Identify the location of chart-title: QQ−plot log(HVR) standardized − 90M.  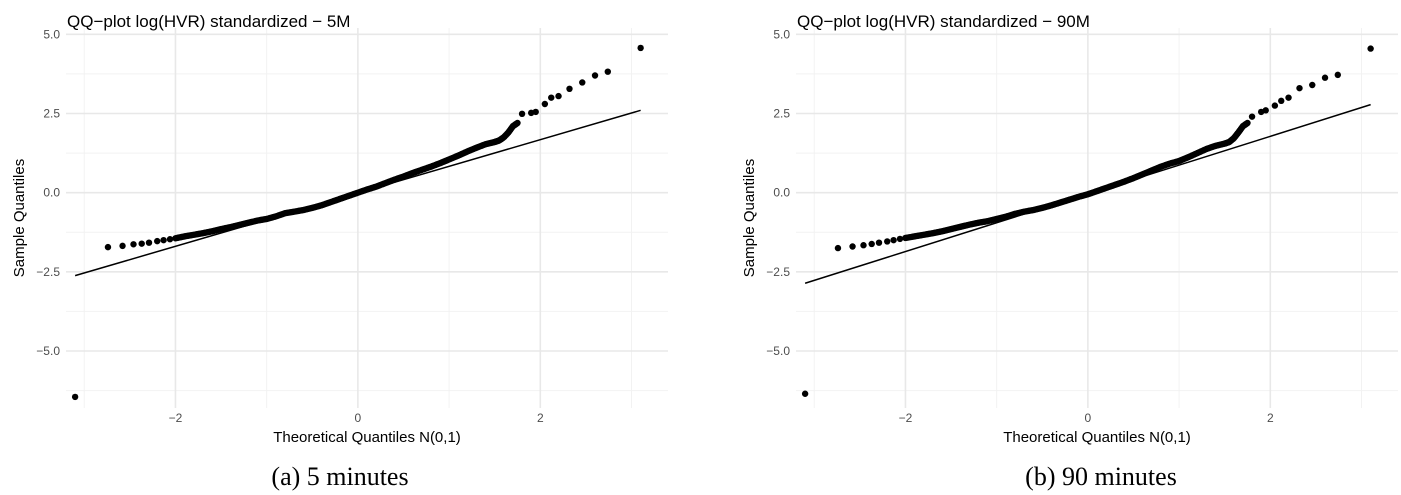
(943, 21).